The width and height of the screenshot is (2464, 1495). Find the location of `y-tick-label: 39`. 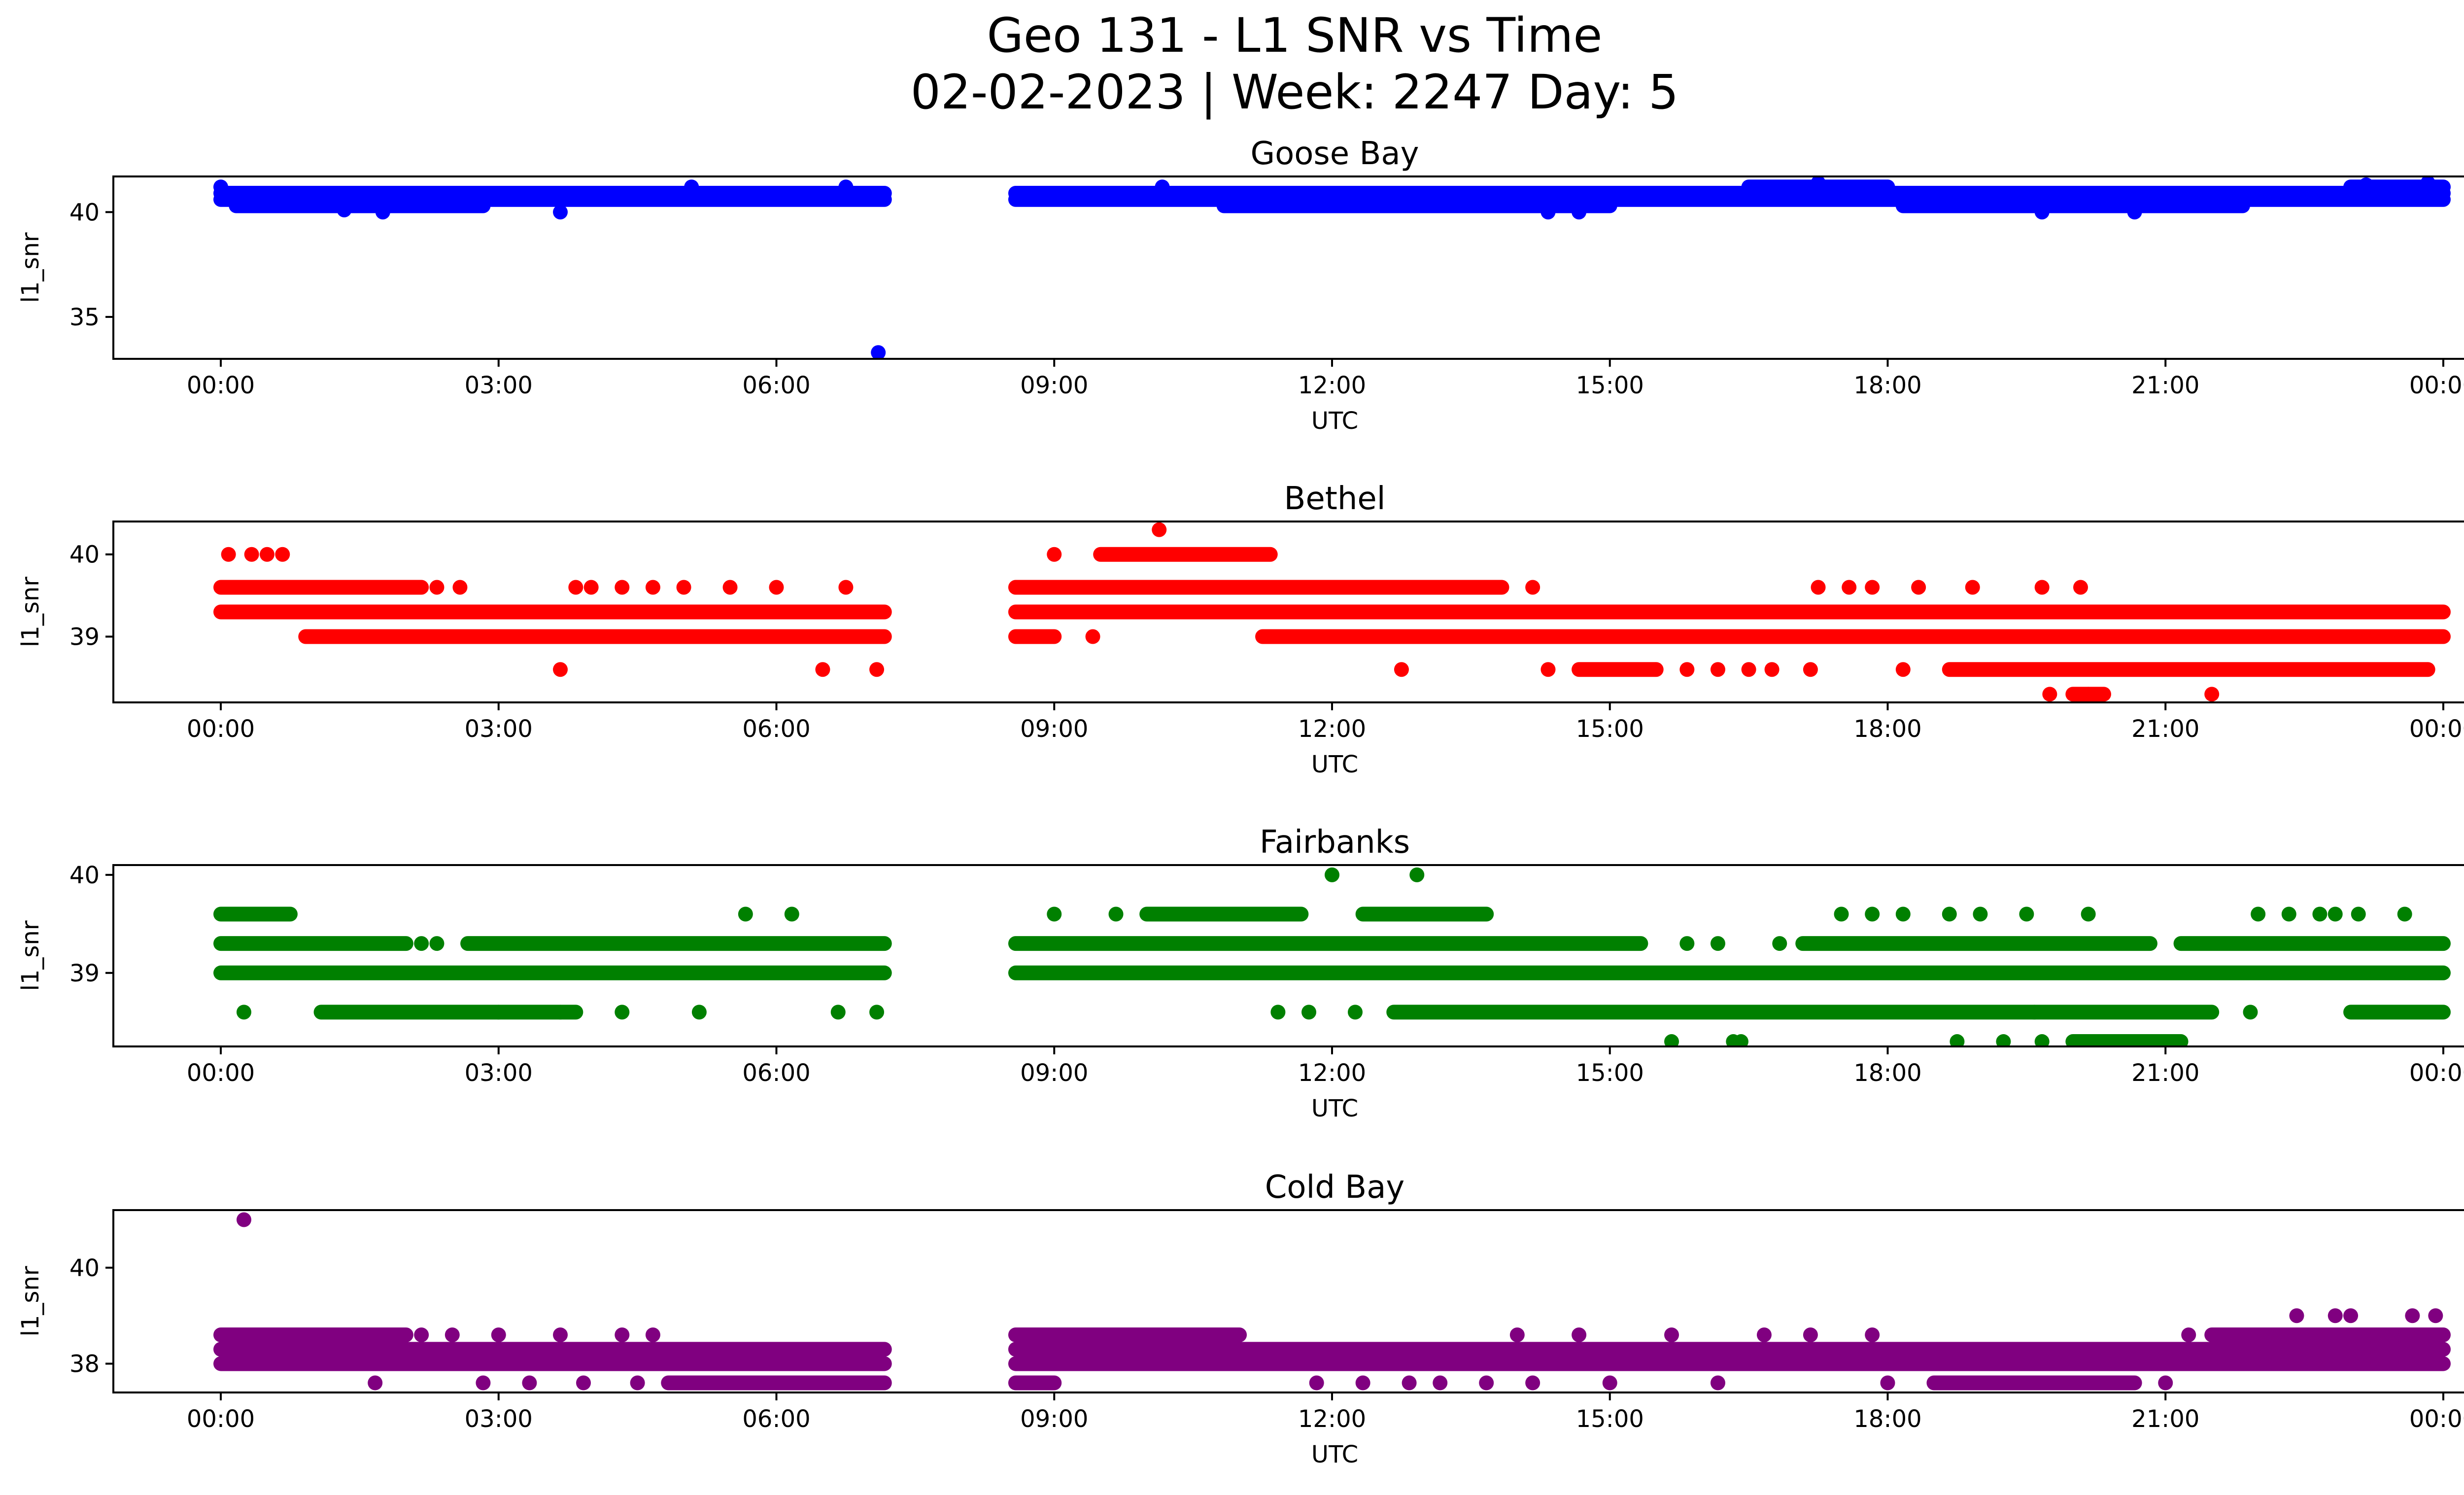

y-tick-label: 39 is located at coordinates (84, 637).